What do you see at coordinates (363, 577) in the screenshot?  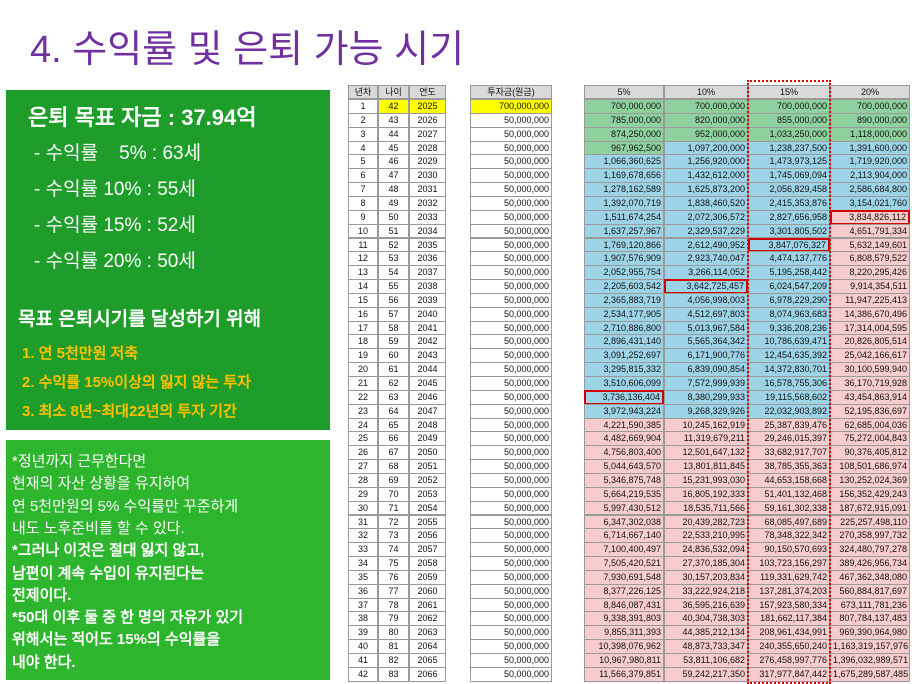 I see `table-cell: 35` at bounding box center [363, 577].